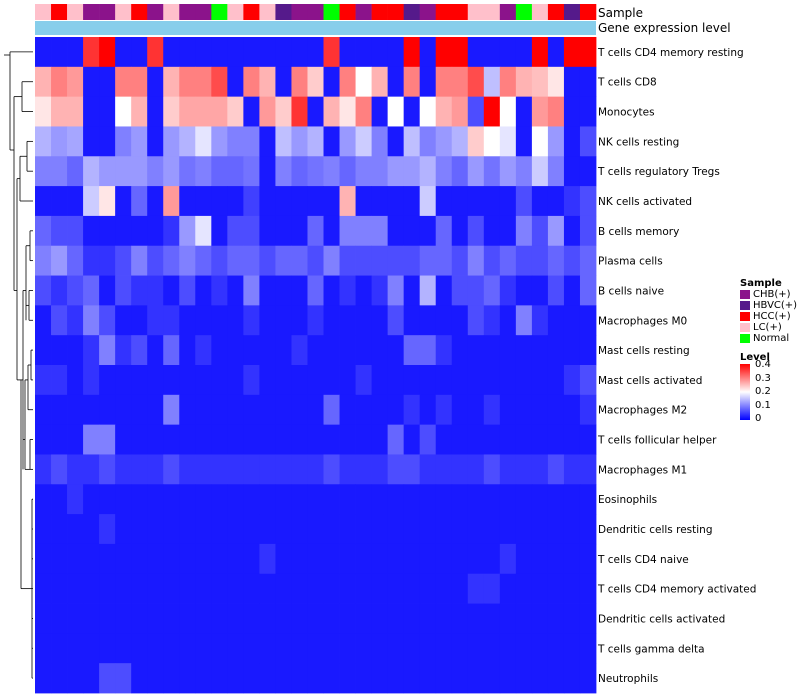 The image size is (800, 700). I want to click on row-label: NK cells activated, so click(645, 202).